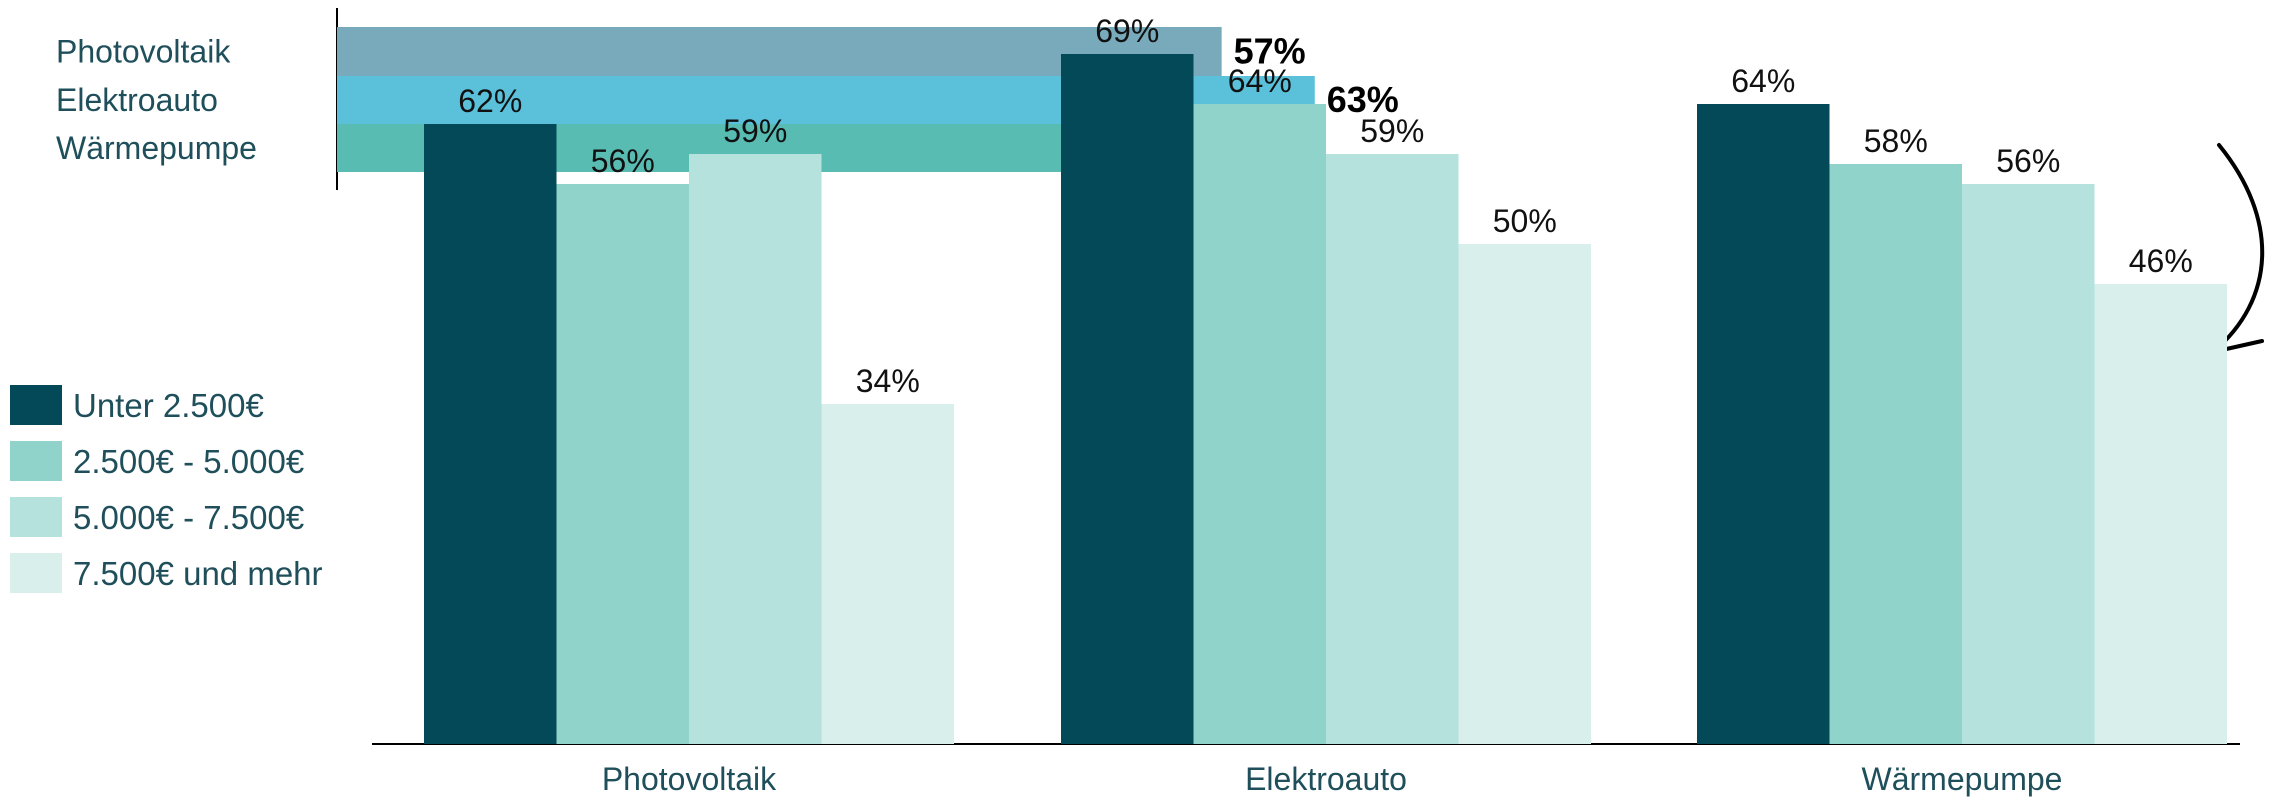 The width and height of the screenshot is (2285, 798). What do you see at coordinates (689, 779) in the screenshot?
I see `x-tick-label: Photovoltaik` at bounding box center [689, 779].